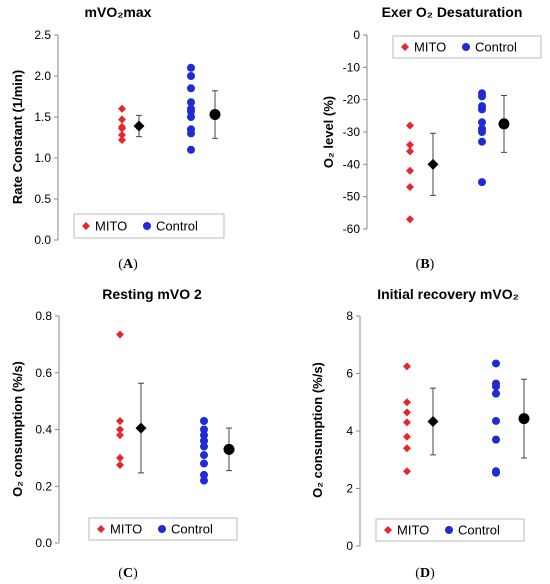 The width and height of the screenshot is (550, 584). I want to click on y-tick-label: 1.0, so click(42, 158).